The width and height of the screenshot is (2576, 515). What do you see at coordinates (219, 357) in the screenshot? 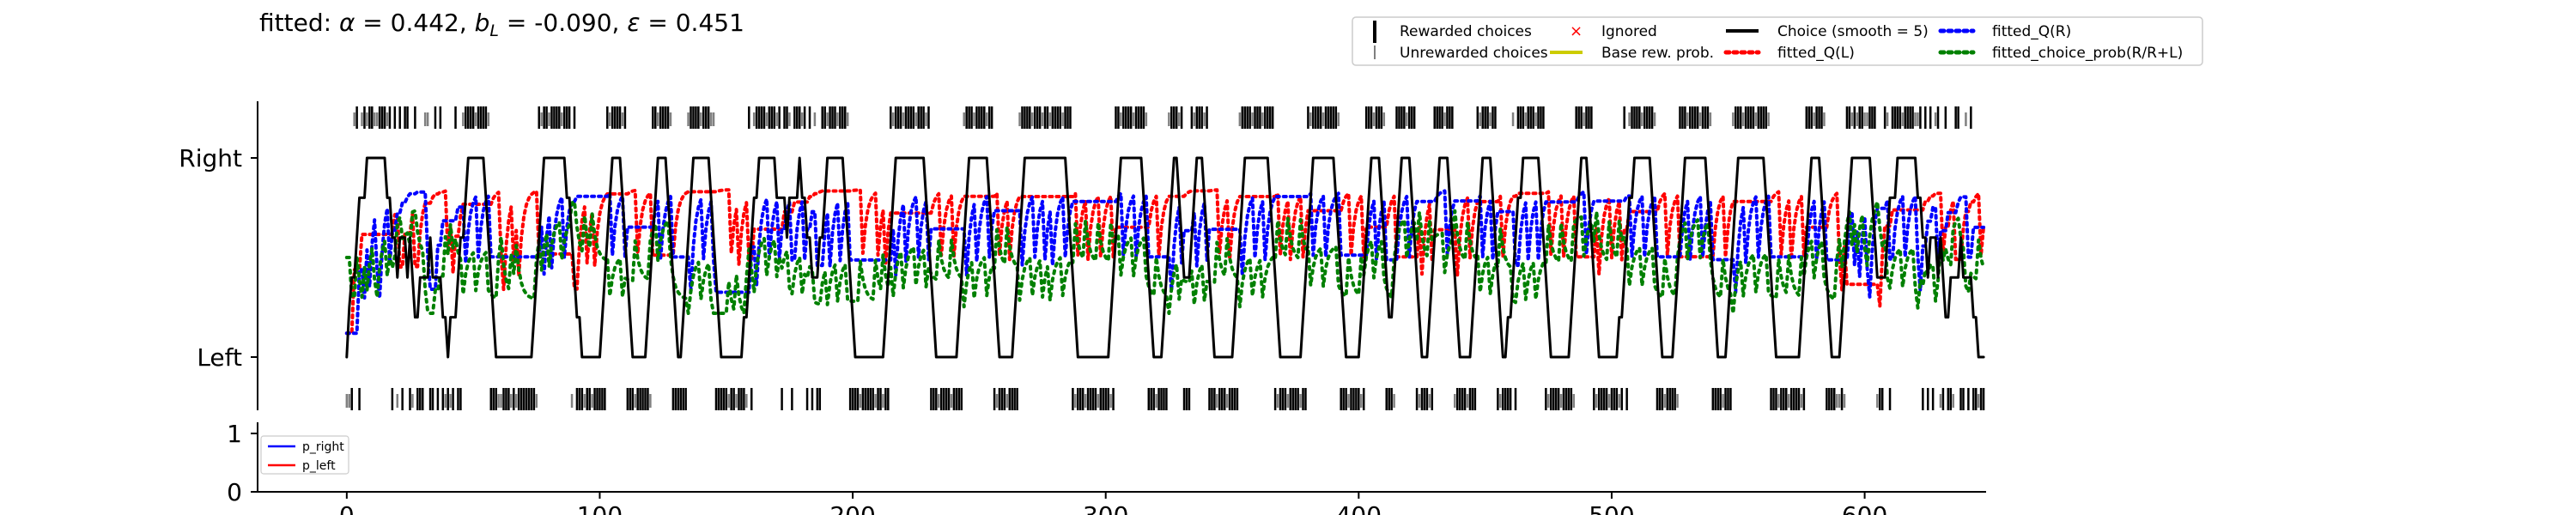
I see `top-y-tick-label: Left` at bounding box center [219, 357].